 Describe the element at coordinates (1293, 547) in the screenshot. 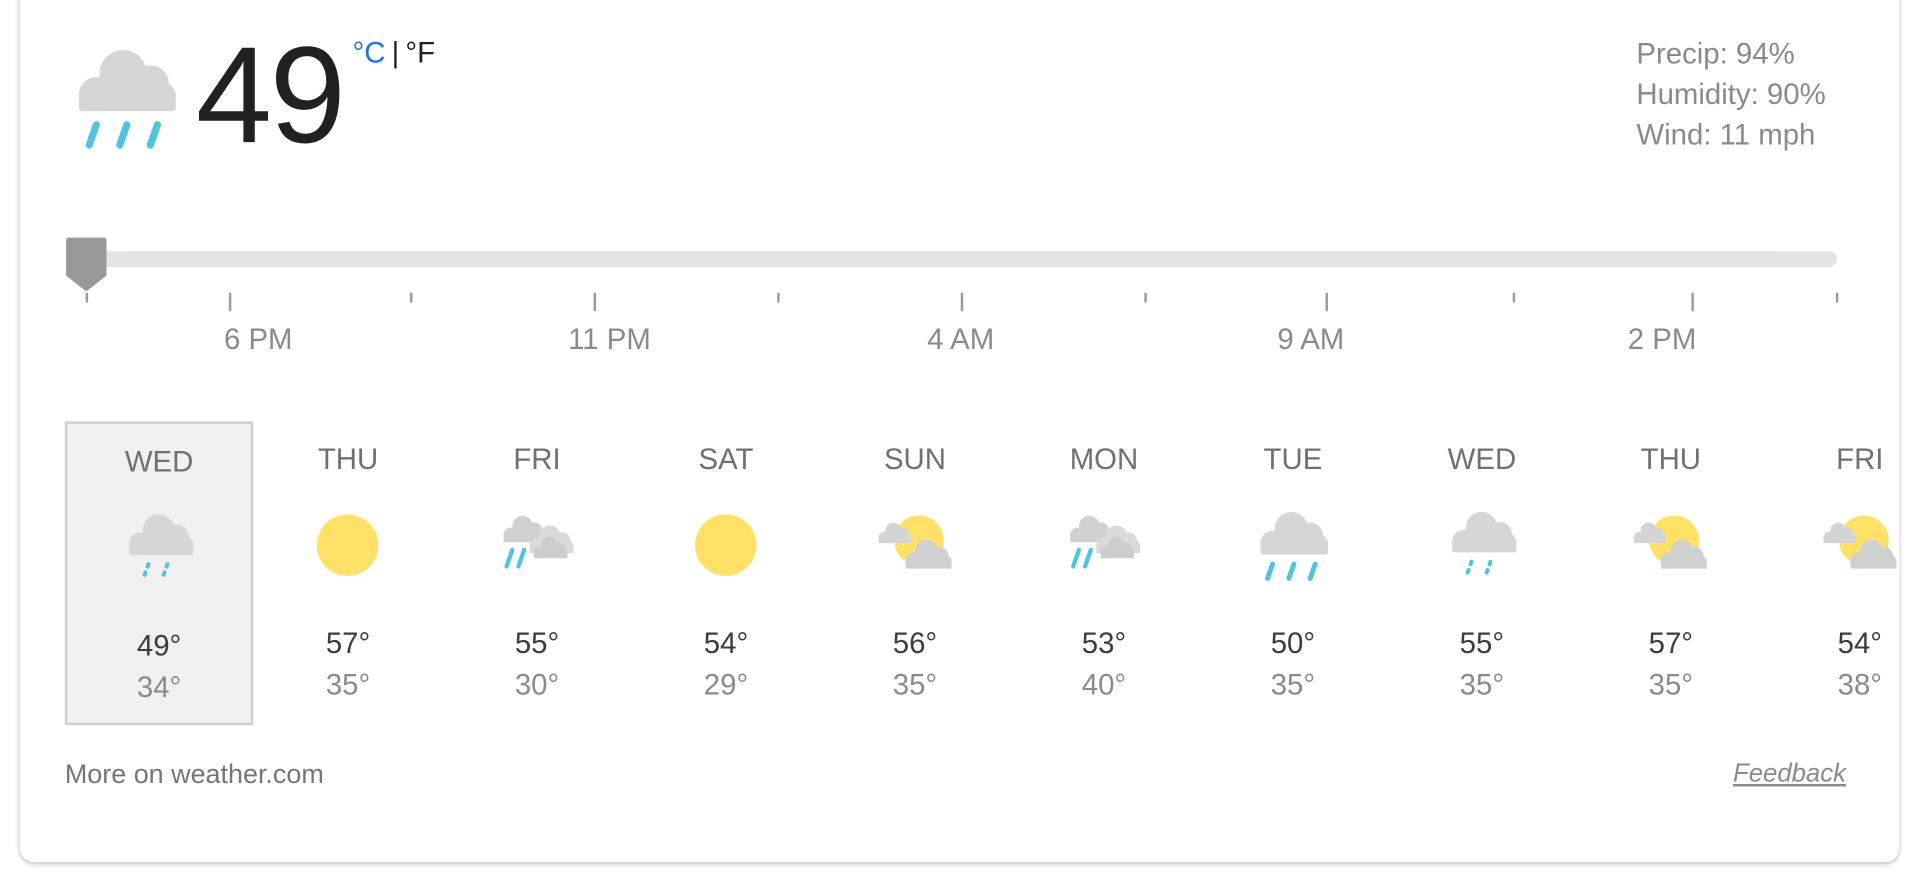

I see `rain-heavy-icon` at that location.